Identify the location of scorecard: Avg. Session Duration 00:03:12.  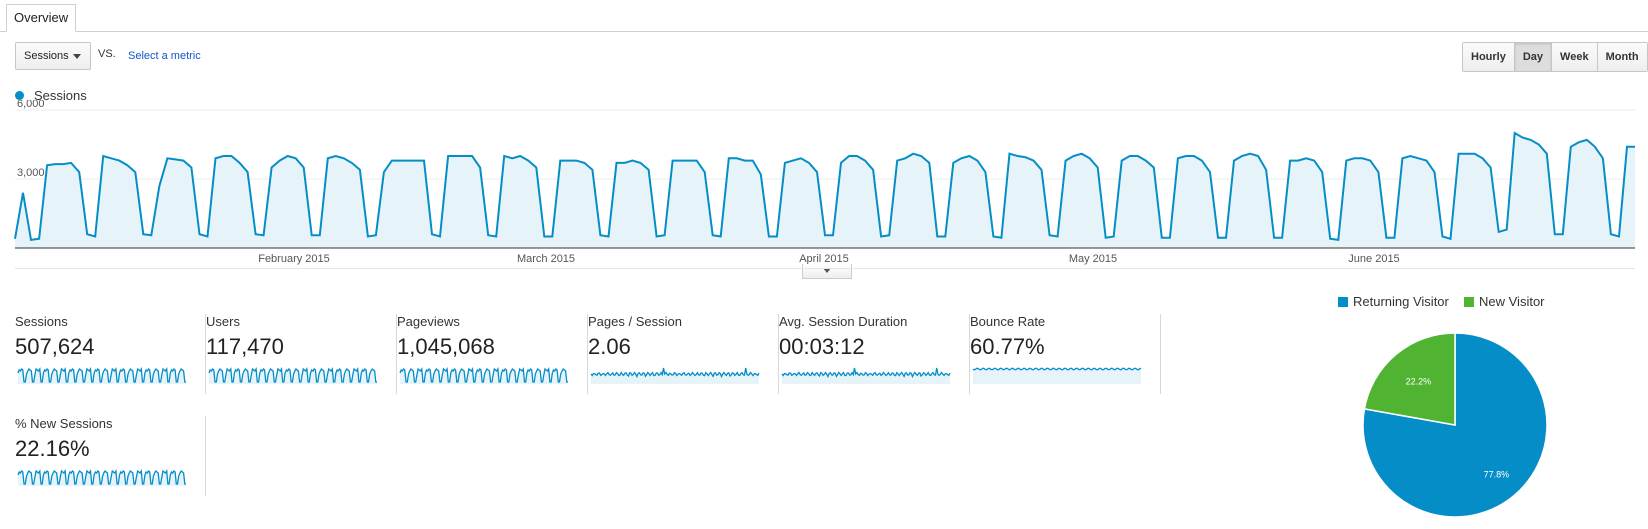
(874, 354).